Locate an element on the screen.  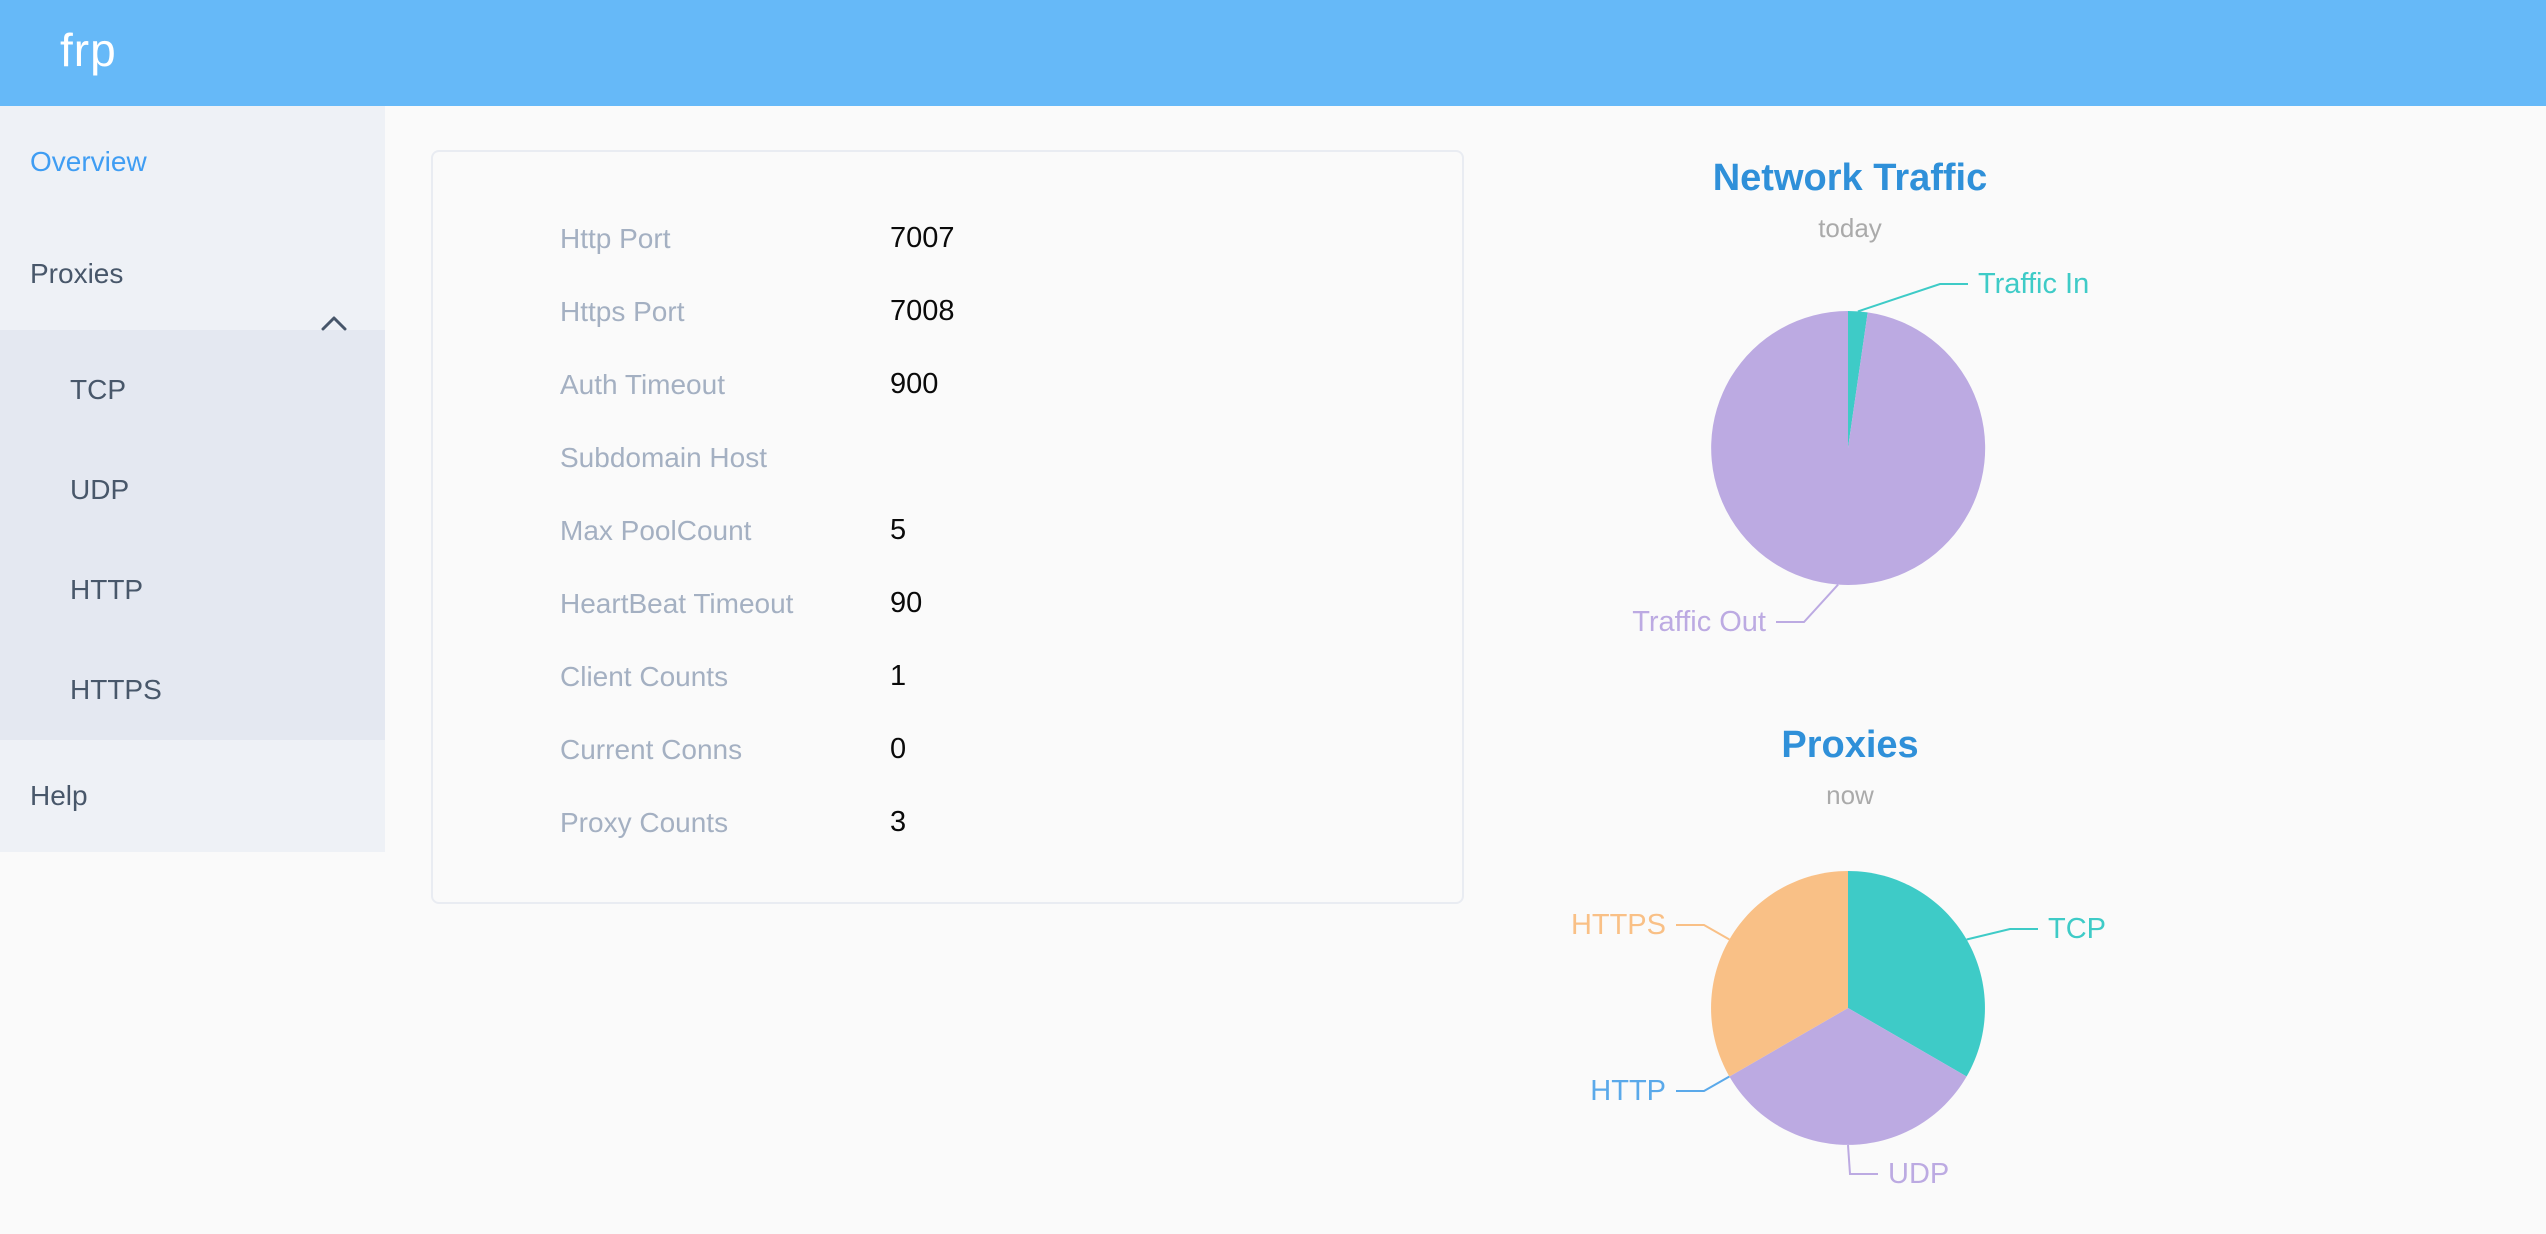
server-info-value: 0 is located at coordinates (898, 749).